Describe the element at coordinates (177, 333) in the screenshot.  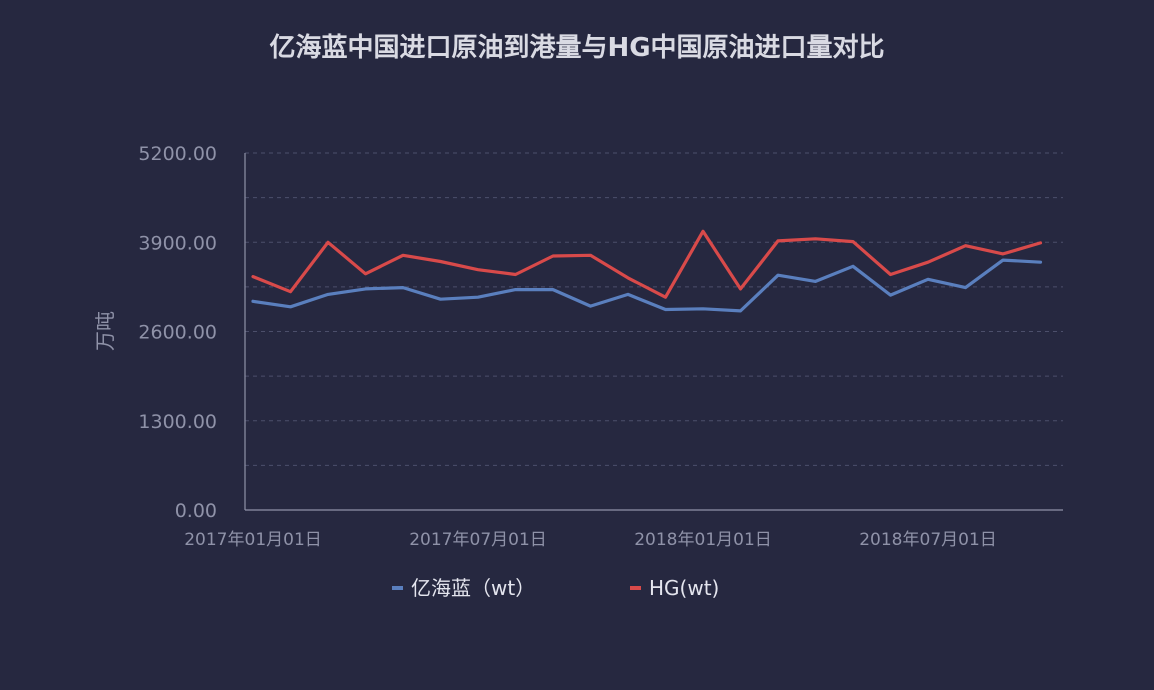
I see `y-tick-label: 2600.00` at that location.